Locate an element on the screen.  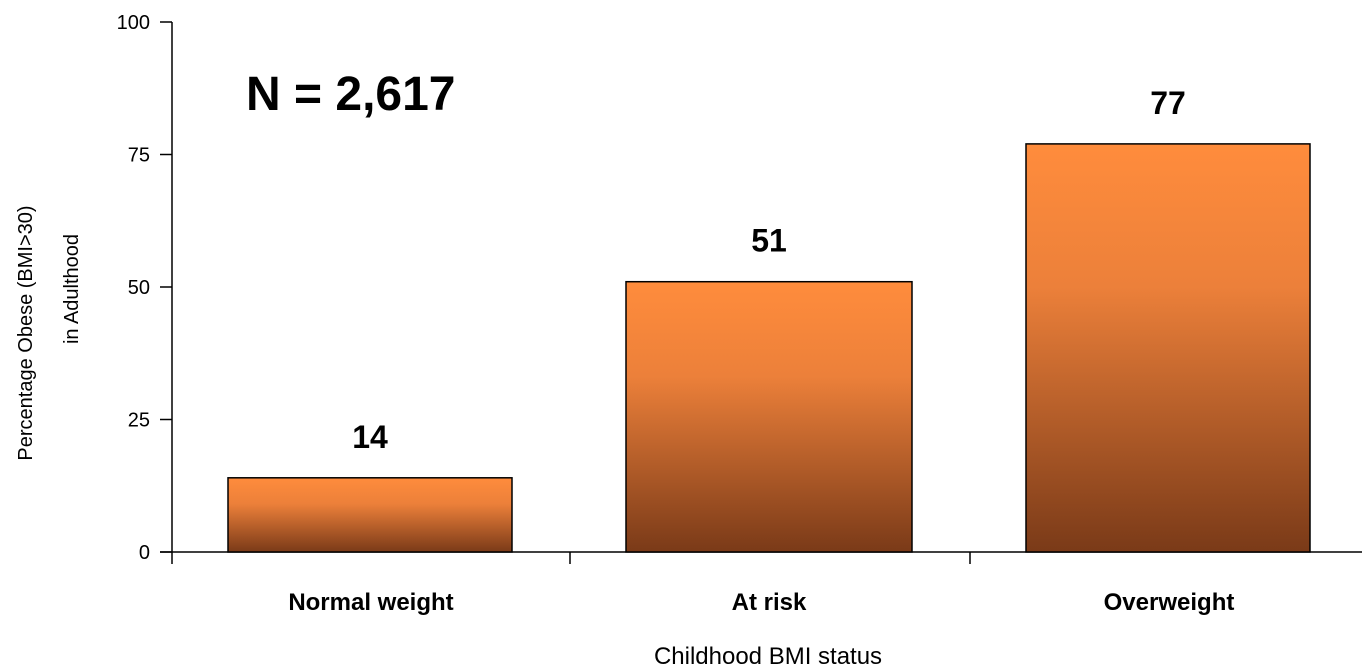
y-tick-label: 0 is located at coordinates (144, 553).